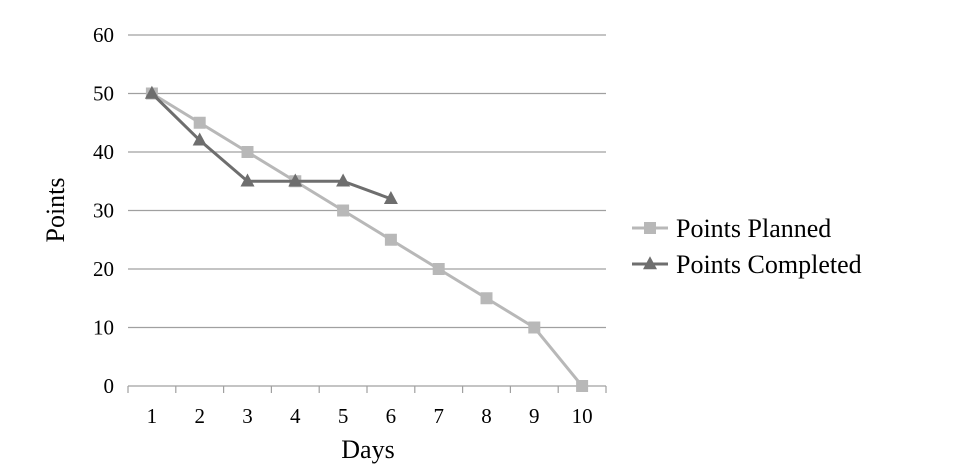  Describe the element at coordinates (103, 35) in the screenshot. I see `y-tick-label: 60` at that location.